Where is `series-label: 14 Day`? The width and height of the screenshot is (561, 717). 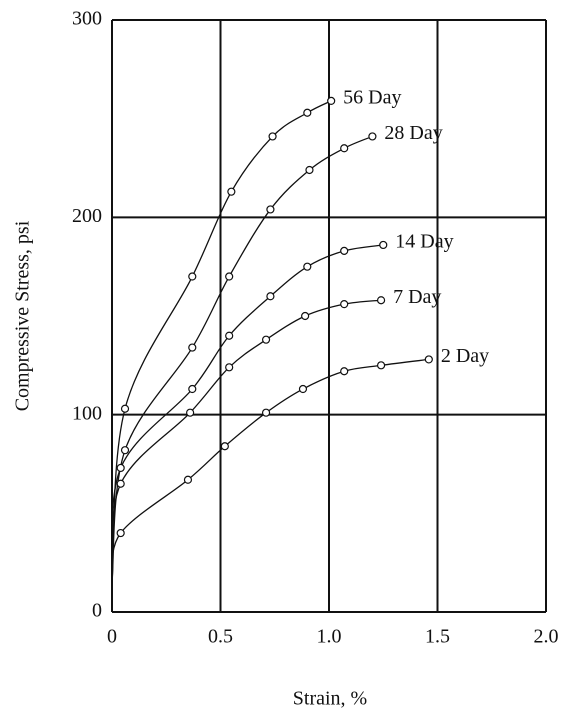 series-label: 14 Day is located at coordinates (424, 242).